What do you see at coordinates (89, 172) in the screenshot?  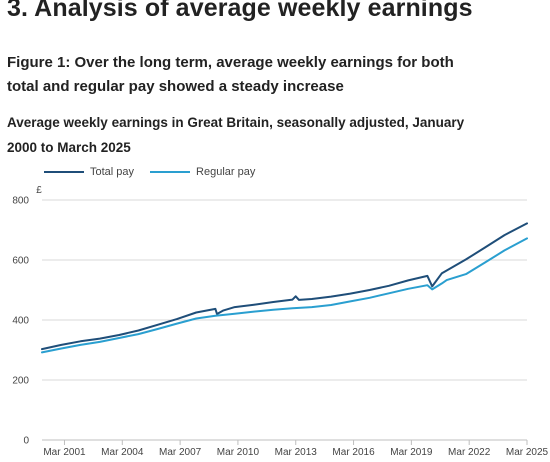 I see `legend-item-total: Total pay` at bounding box center [89, 172].